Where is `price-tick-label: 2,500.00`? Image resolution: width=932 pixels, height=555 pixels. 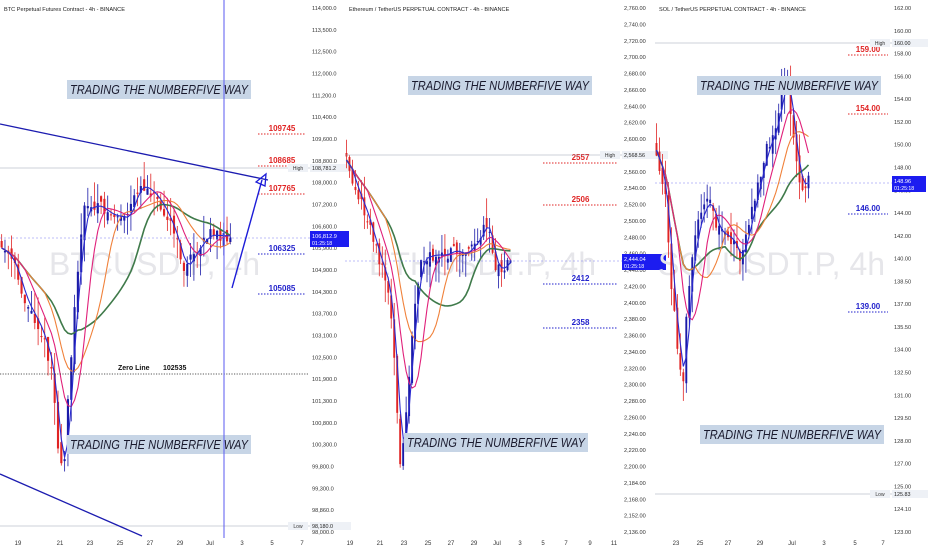
price-tick-label: 2,500.00 is located at coordinates (635, 222).